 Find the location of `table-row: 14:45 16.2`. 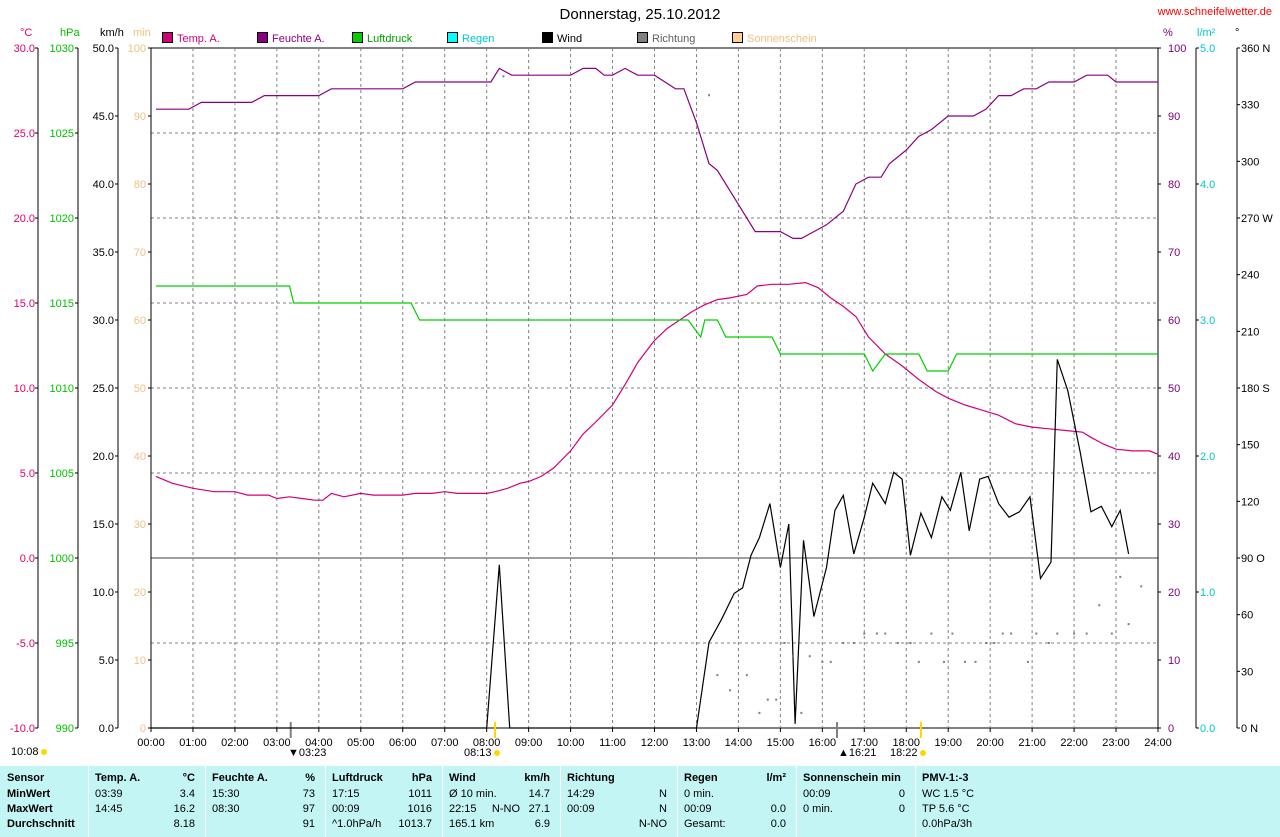

table-row: 14:45 16.2 is located at coordinates (146, 809).